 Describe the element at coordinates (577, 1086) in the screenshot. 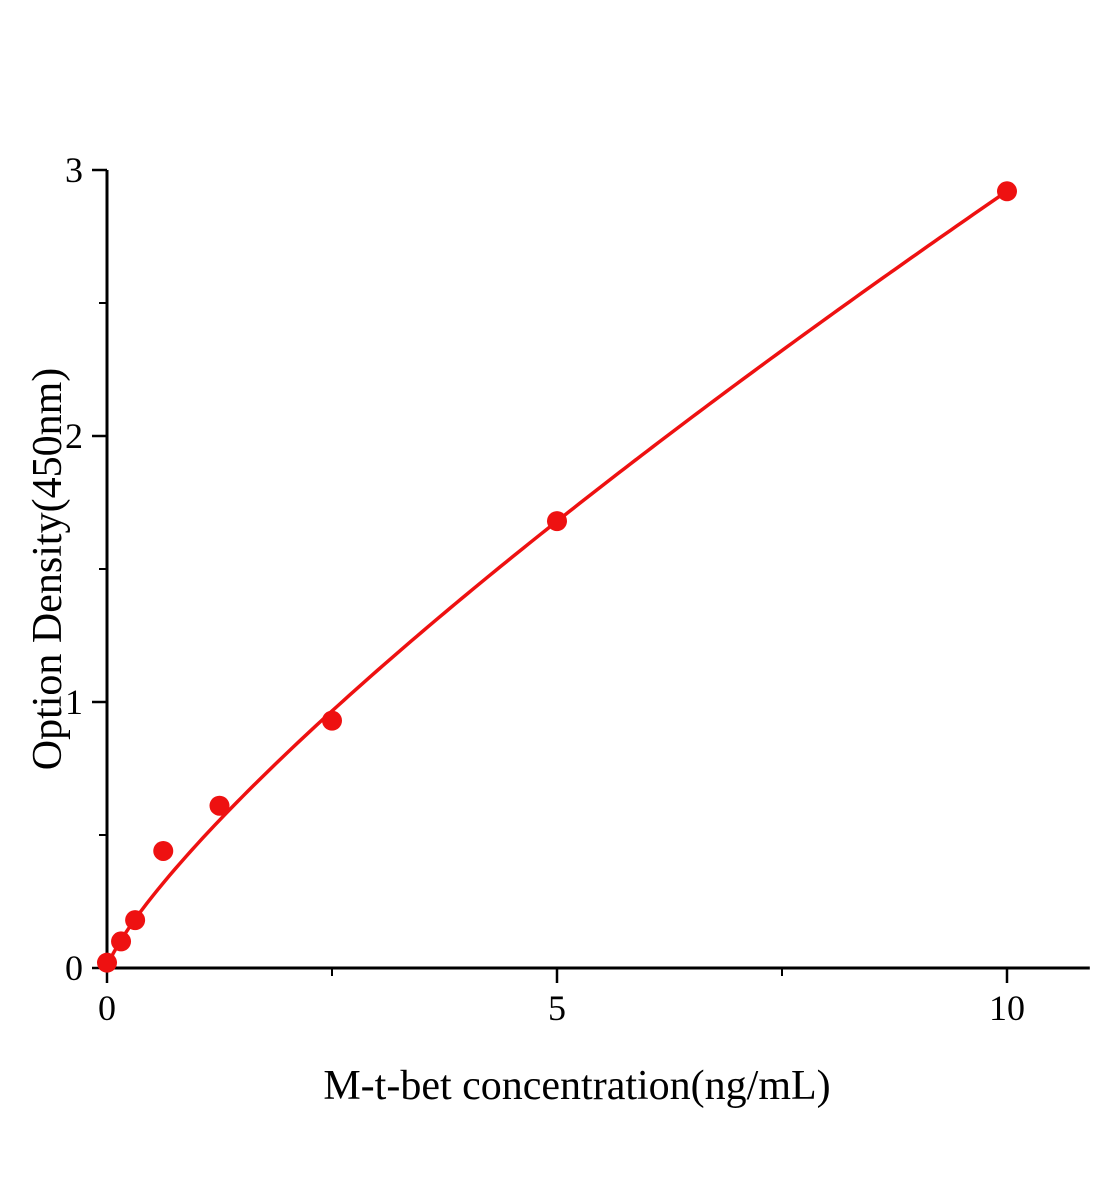

I see `x-axis-title: M-t-bet concentration(ng/mL)` at that location.